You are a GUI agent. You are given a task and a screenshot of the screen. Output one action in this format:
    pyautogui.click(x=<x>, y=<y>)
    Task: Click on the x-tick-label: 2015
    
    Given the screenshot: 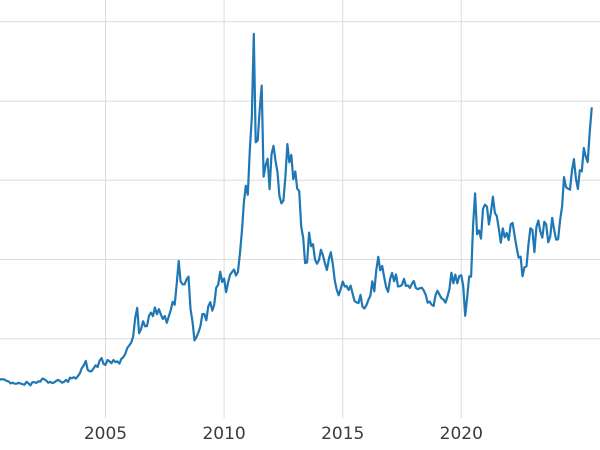 What is the action you would take?
    pyautogui.click(x=342, y=434)
    